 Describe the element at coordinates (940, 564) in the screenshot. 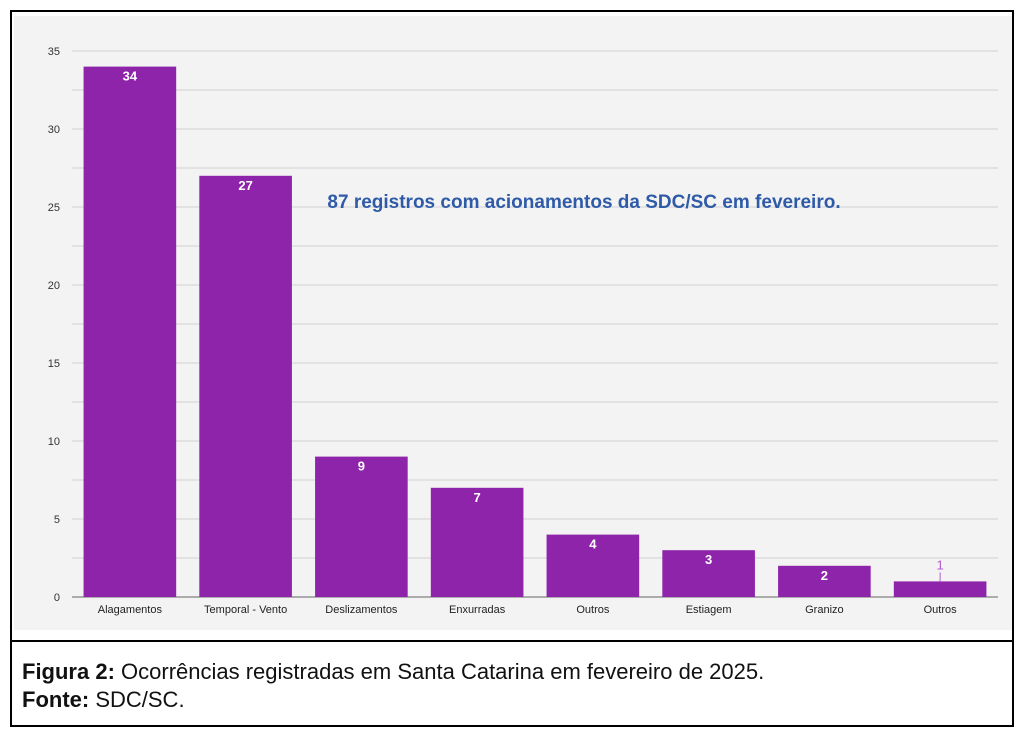

I see `data-label: 1` at that location.